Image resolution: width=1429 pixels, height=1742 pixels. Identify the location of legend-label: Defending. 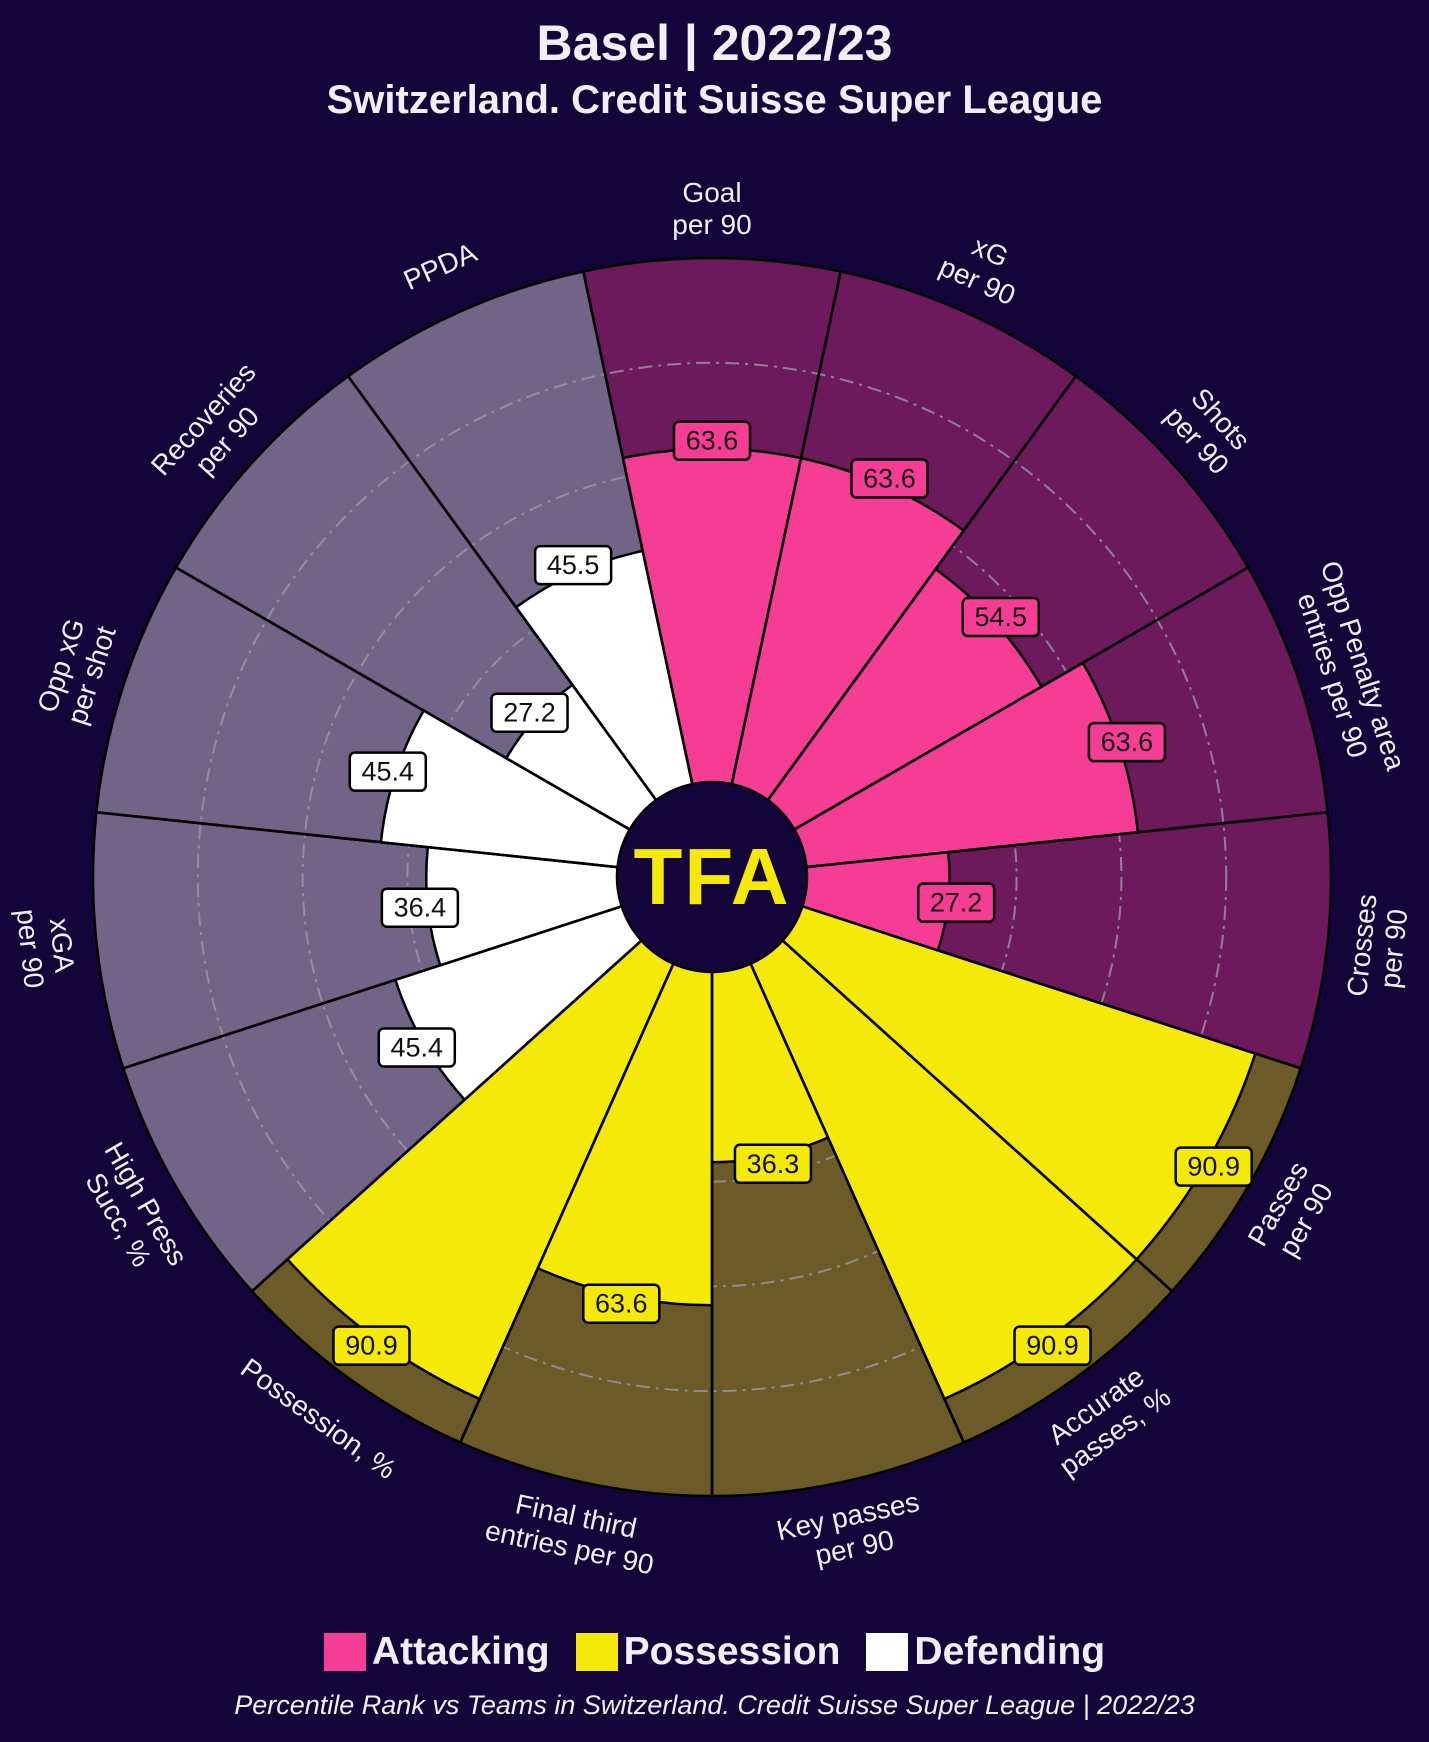
(1010, 1651).